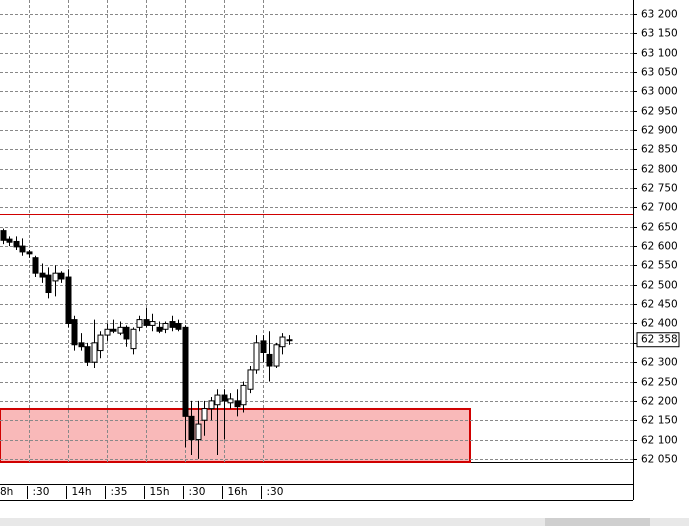 This screenshot has width=689, height=526. Describe the element at coordinates (659, 170) in the screenshot. I see `y-tick-label: 62 800` at that location.